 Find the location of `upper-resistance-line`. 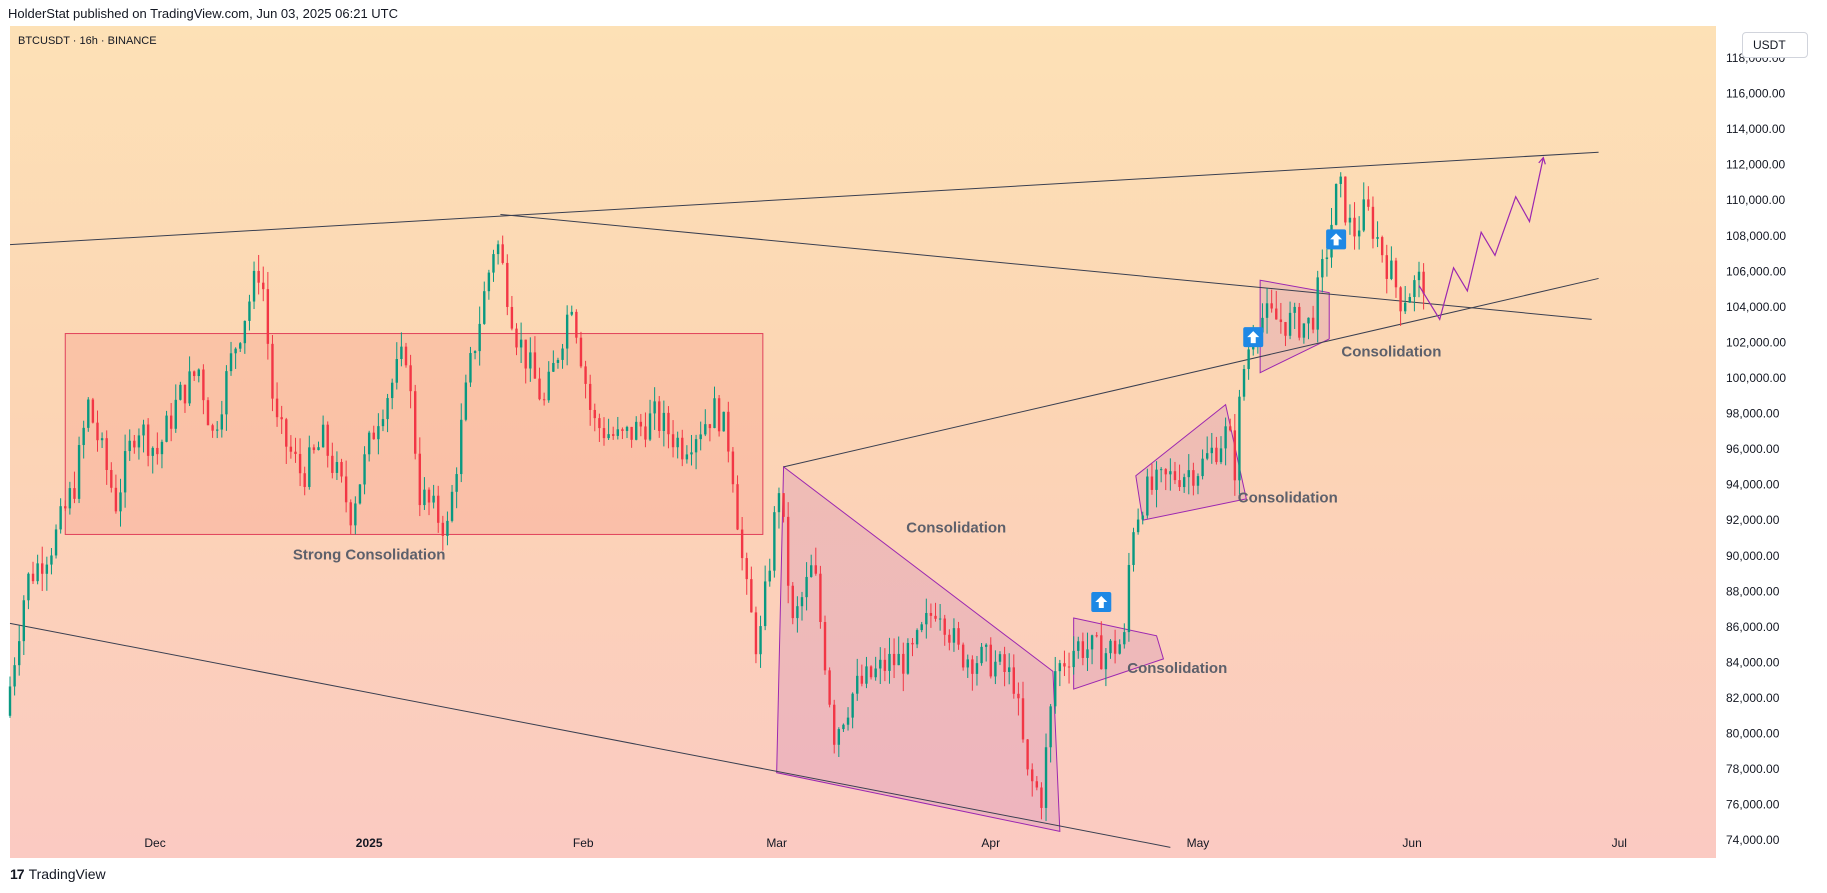

upper-resistance-line is located at coordinates (804, 198).